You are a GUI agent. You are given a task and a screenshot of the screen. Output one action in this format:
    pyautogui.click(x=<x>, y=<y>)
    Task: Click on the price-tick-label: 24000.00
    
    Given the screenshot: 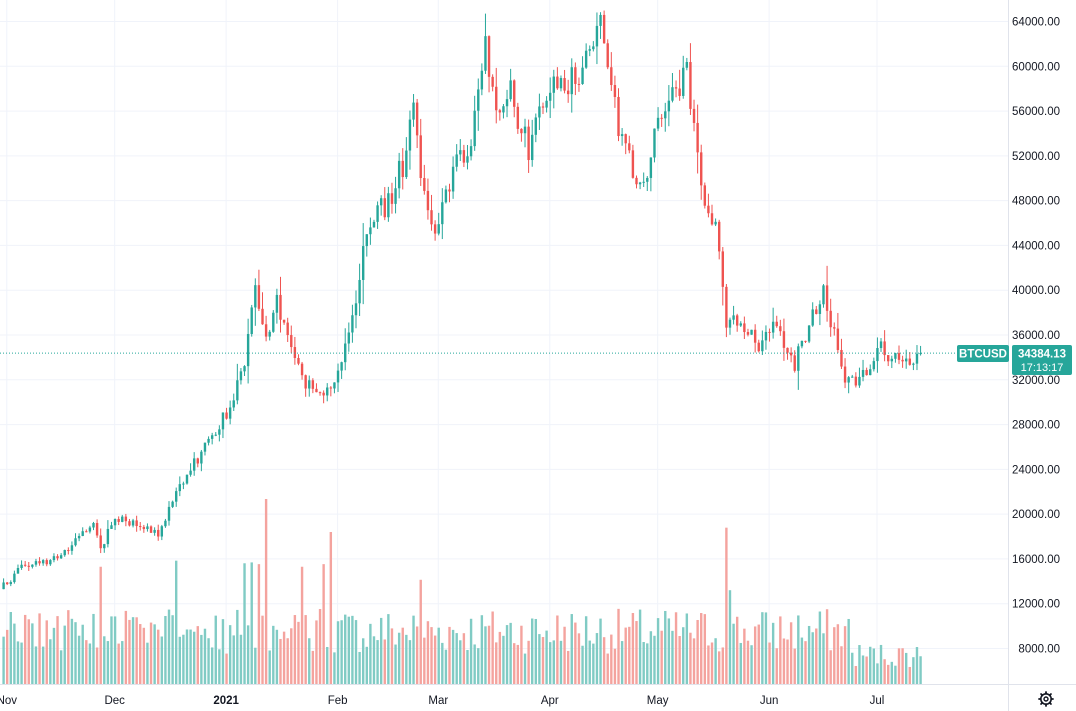 What is the action you would take?
    pyautogui.click(x=1036, y=470)
    